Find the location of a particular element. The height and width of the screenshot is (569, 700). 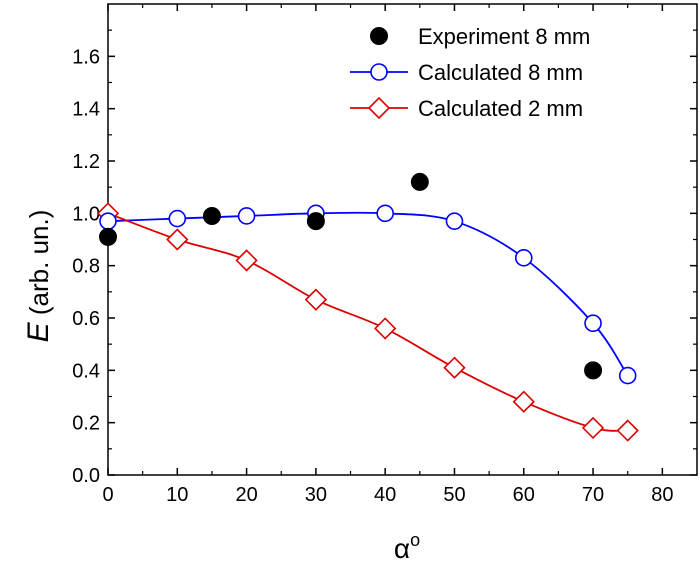

x-axis-label: αo is located at coordinates (407, 547).